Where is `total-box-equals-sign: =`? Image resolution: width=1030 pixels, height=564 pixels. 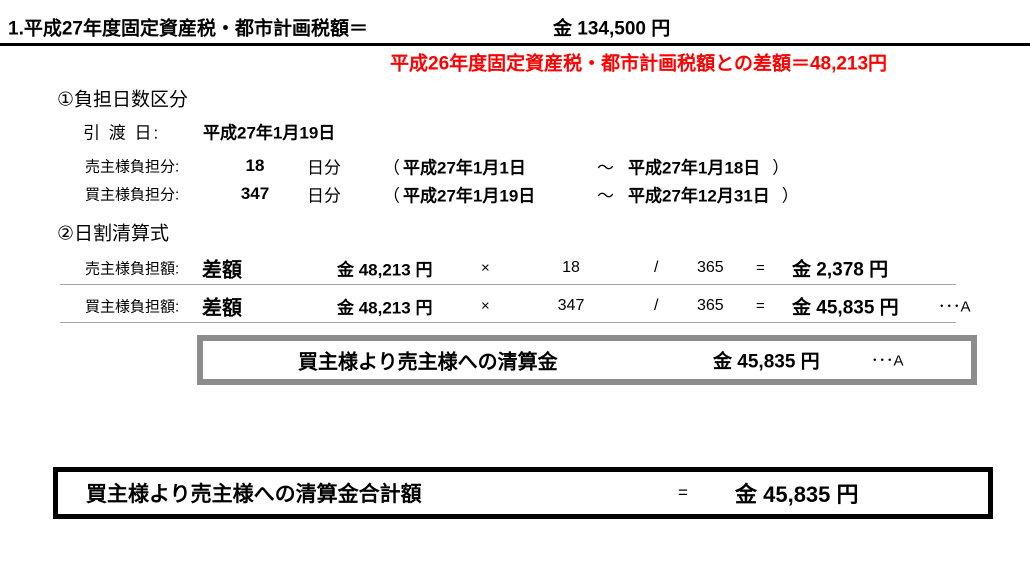 total-box-equals-sign: = is located at coordinates (683, 492).